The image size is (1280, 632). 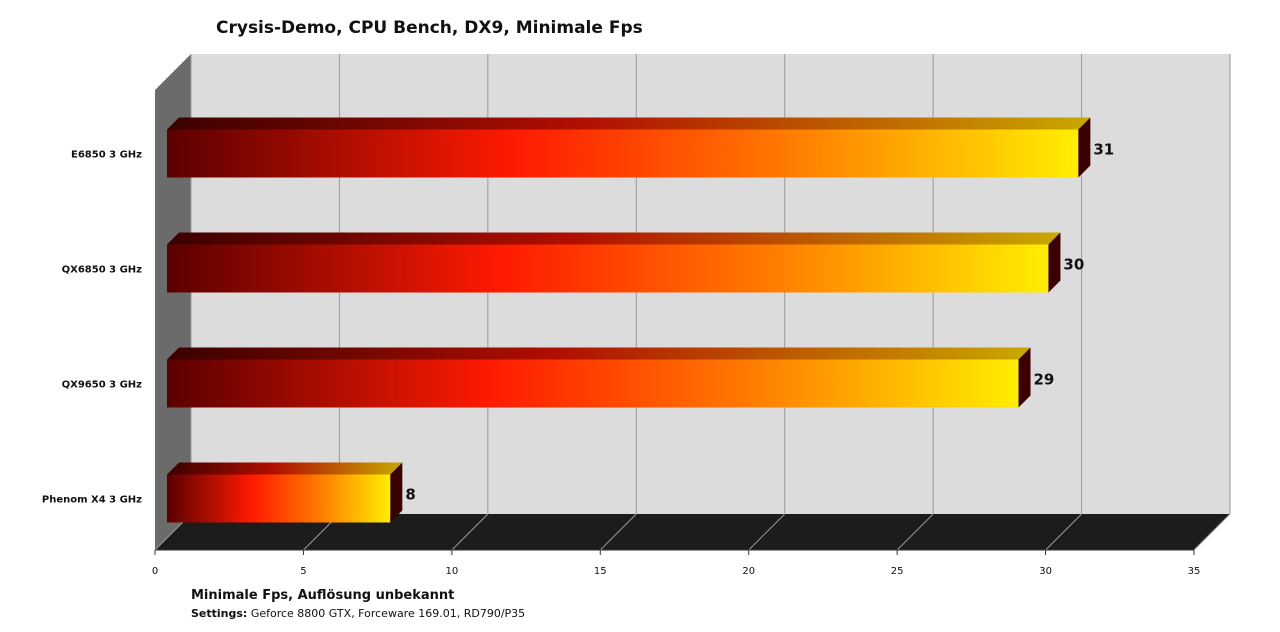 I want to click on side-wall, so click(x=173, y=302).